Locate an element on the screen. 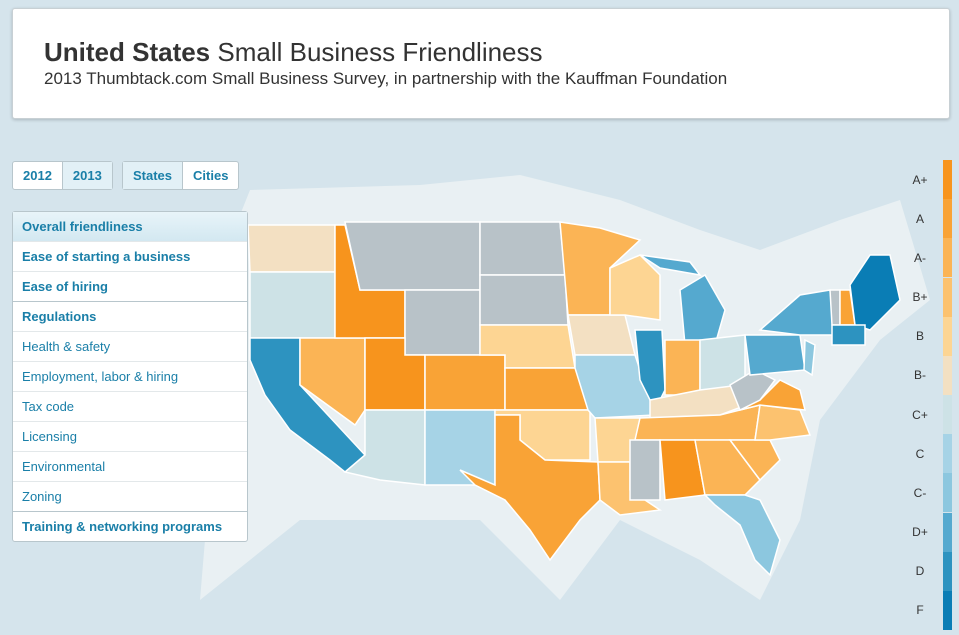  menu-item: Overall friendliness is located at coordinates (130, 226).